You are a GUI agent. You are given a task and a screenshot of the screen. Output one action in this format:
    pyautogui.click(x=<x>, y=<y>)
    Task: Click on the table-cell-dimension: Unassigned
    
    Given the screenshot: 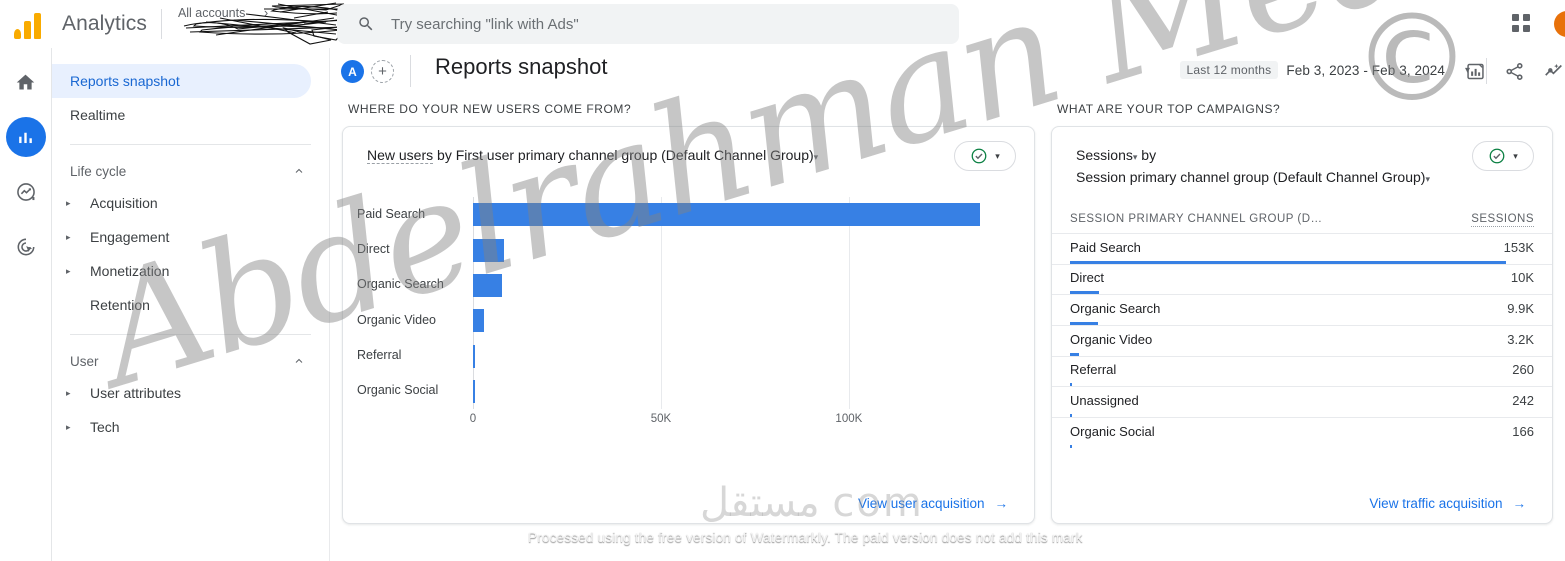 What is the action you would take?
    pyautogui.click(x=1104, y=400)
    